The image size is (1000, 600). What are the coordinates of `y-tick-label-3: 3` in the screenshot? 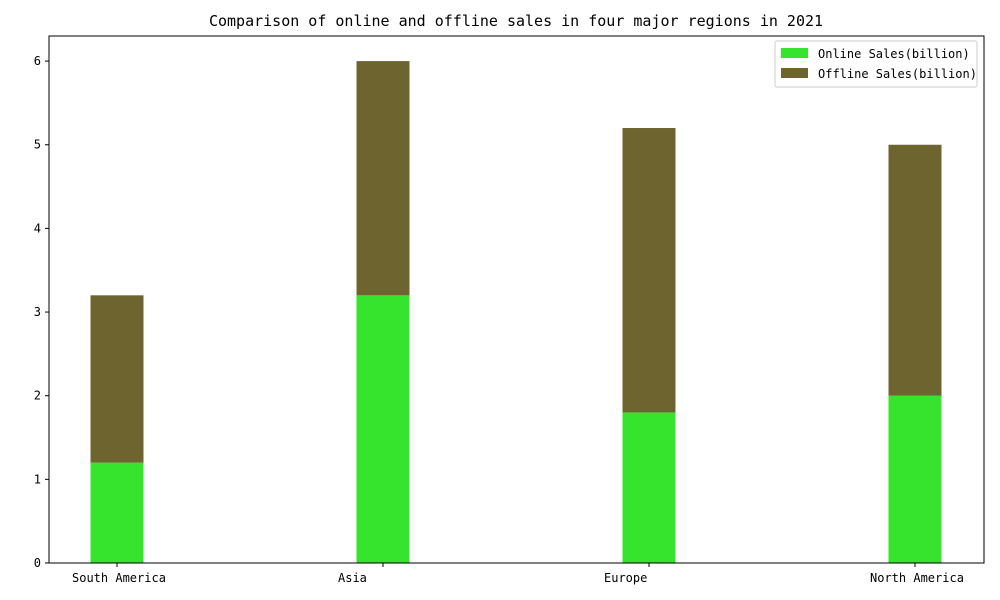 It's located at (37, 312).